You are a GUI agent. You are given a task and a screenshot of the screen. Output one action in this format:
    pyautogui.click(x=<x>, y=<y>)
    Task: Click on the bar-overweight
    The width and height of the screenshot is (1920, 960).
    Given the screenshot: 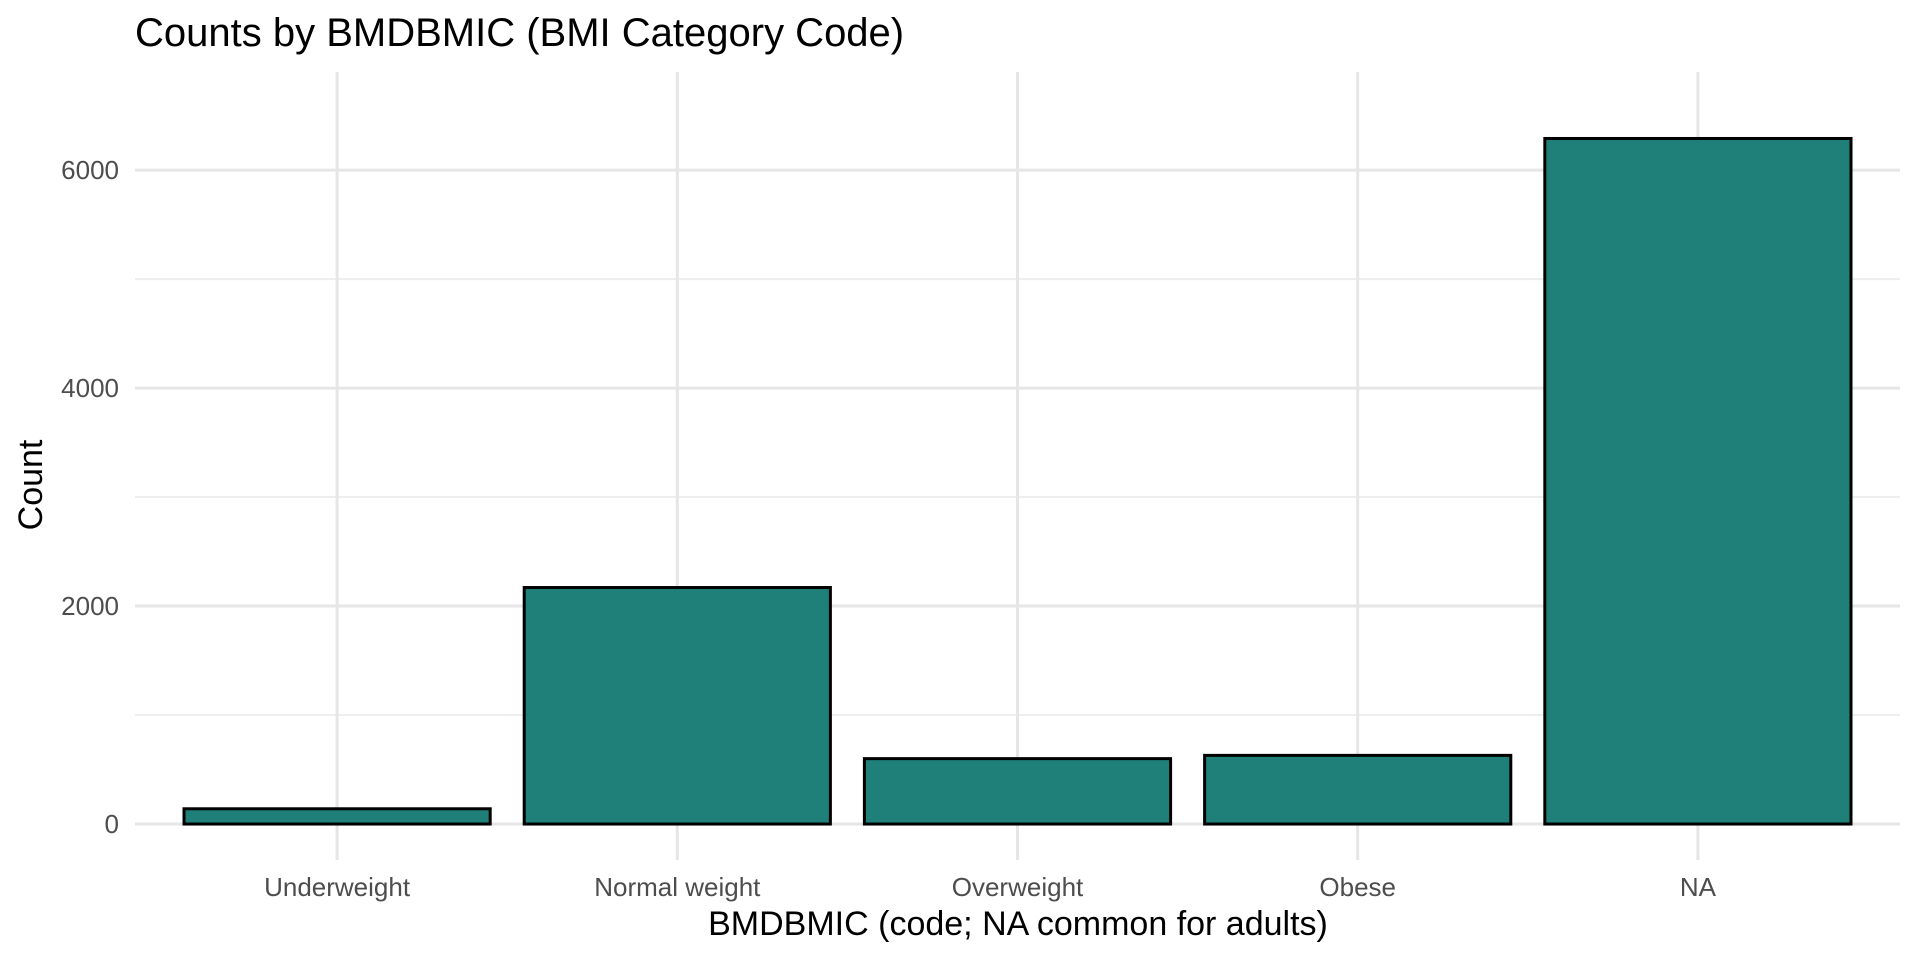 What is the action you would take?
    pyautogui.click(x=1017, y=791)
    